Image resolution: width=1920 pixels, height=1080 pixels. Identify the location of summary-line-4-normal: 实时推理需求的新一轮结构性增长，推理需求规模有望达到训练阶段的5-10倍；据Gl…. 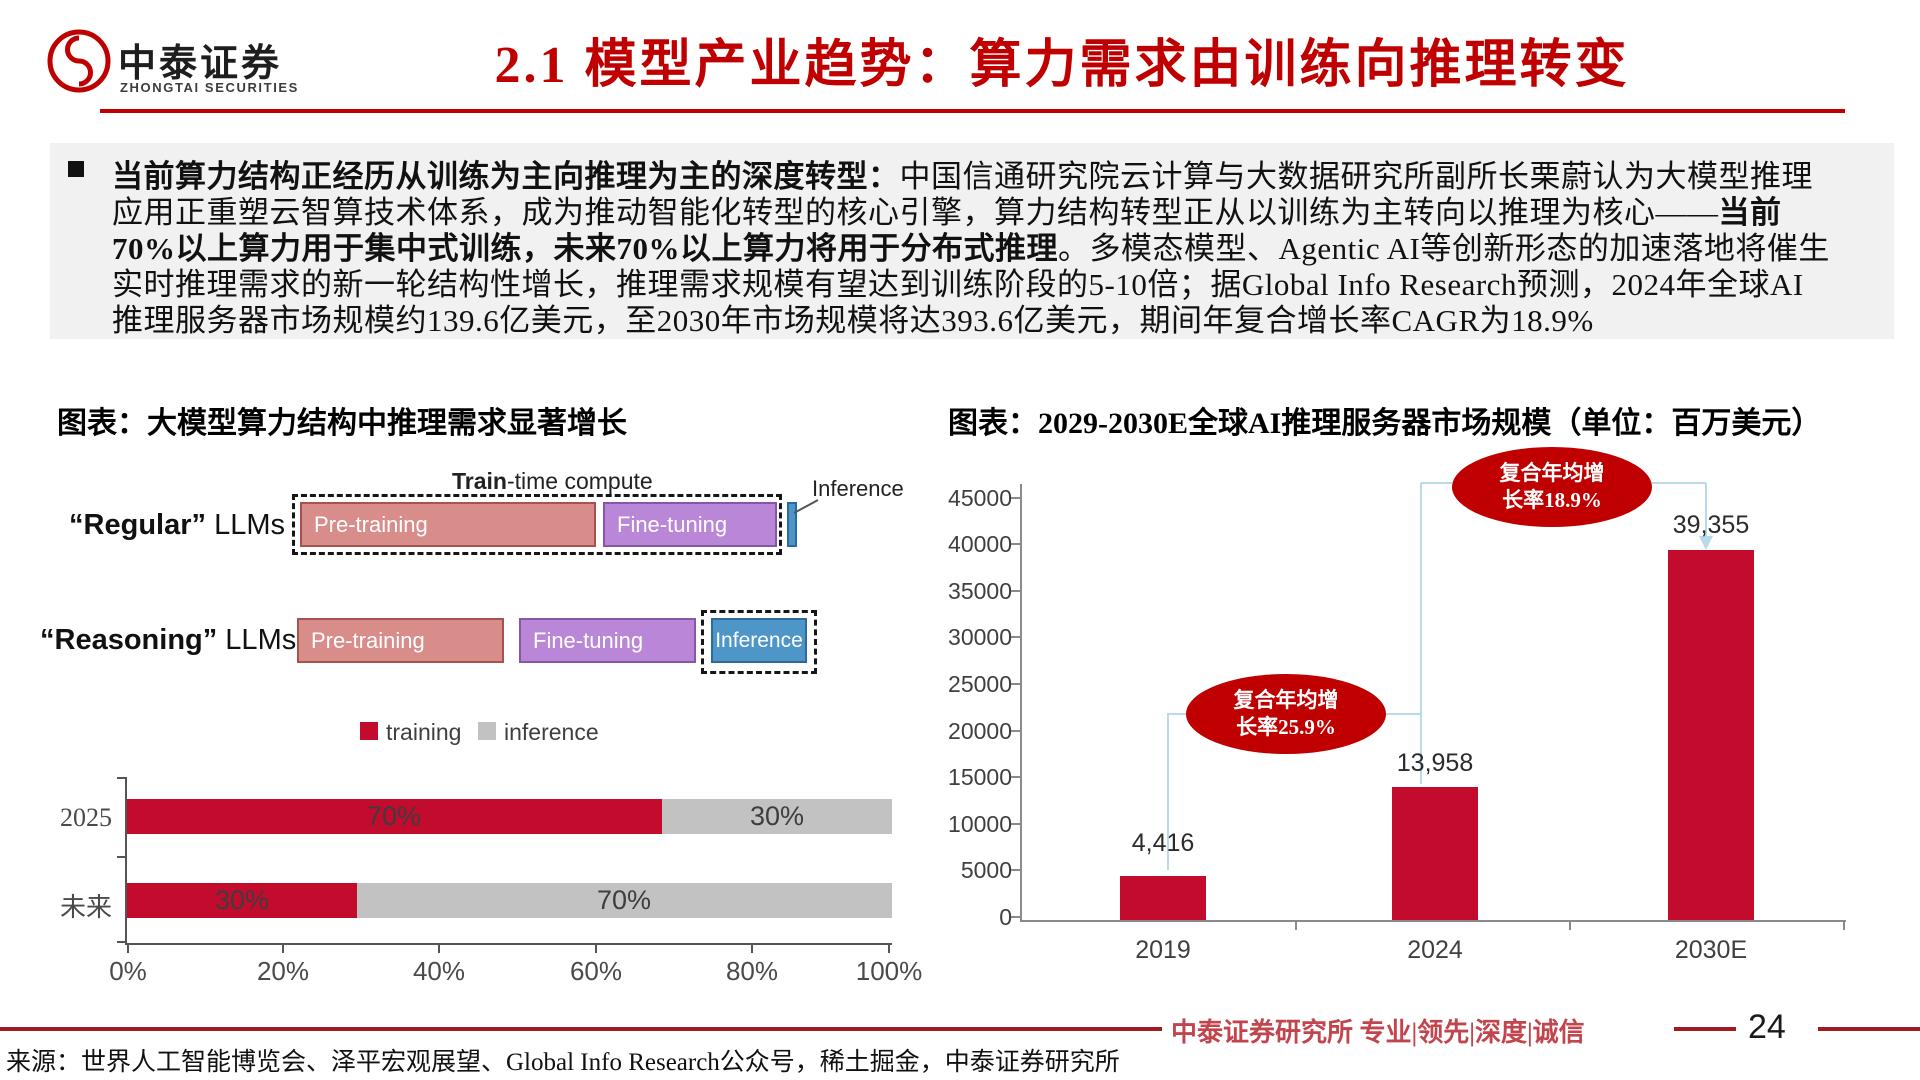
(958, 284).